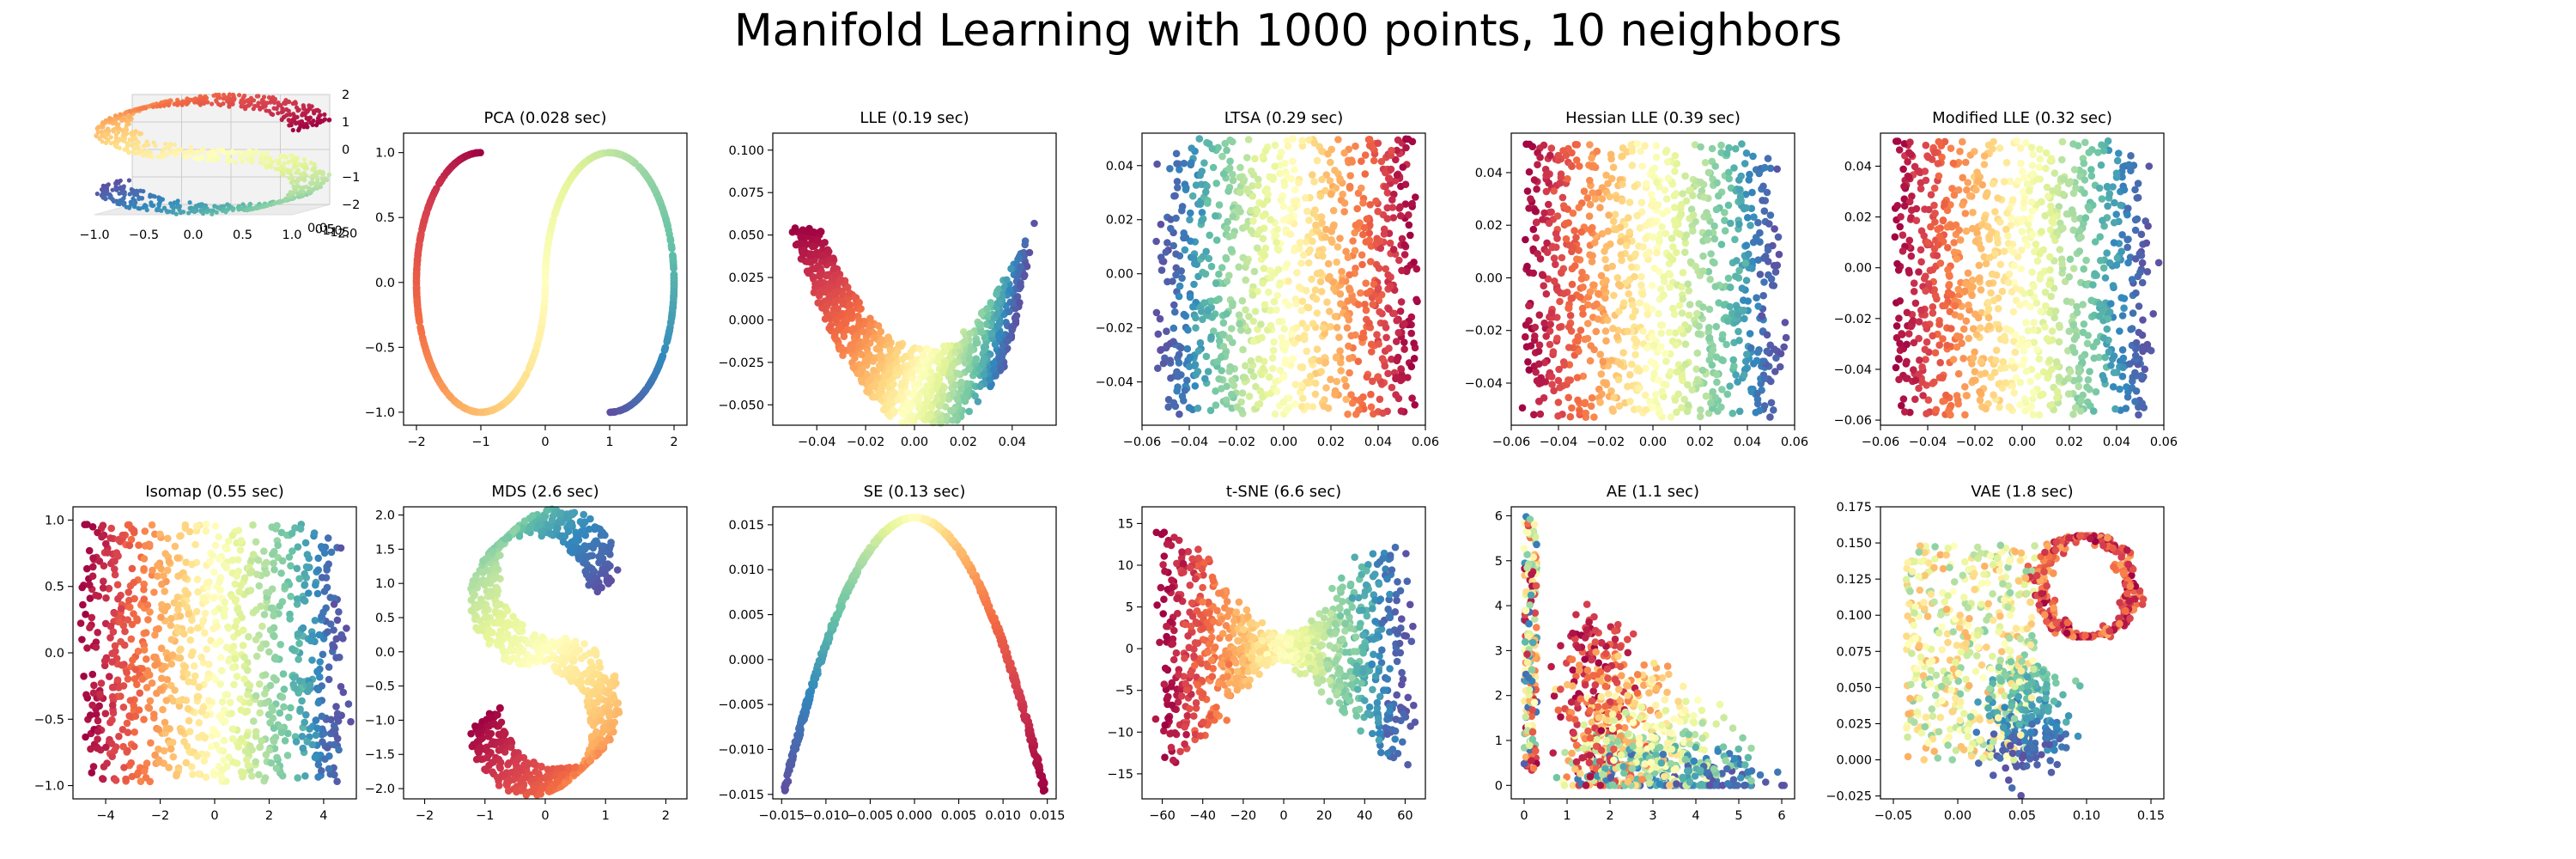 The image size is (2576, 859). I want to click on x-tick-label: −0.5, so click(144, 235).